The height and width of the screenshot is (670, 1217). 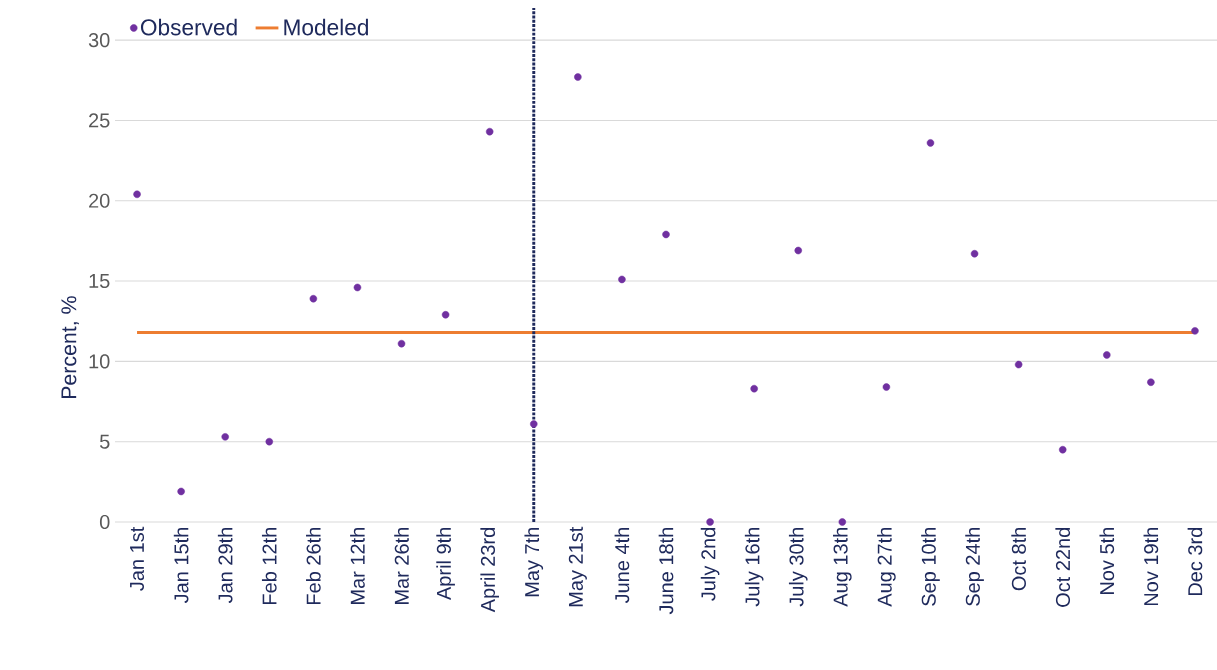 What do you see at coordinates (666, 571) in the screenshot?
I see `x-tick-label: June 18th` at bounding box center [666, 571].